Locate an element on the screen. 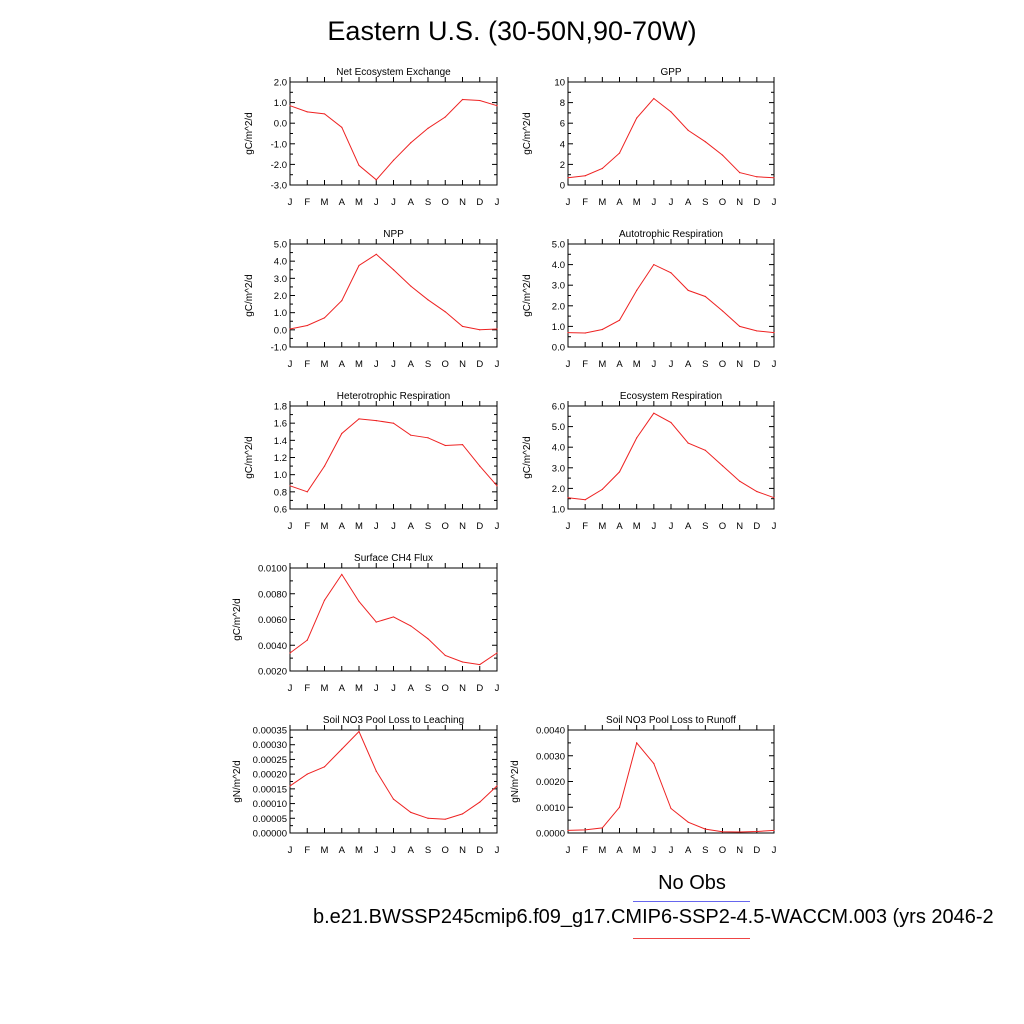 Image resolution: width=1024 pixels, height=1024 pixels. y-tick-label: 4.0 is located at coordinates (558, 265).